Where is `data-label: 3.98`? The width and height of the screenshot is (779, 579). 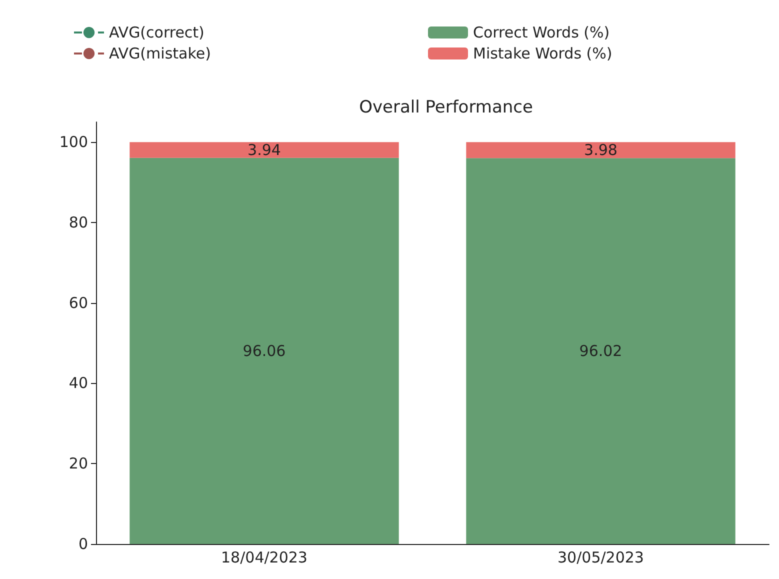
data-label: 3.98 is located at coordinates (601, 150).